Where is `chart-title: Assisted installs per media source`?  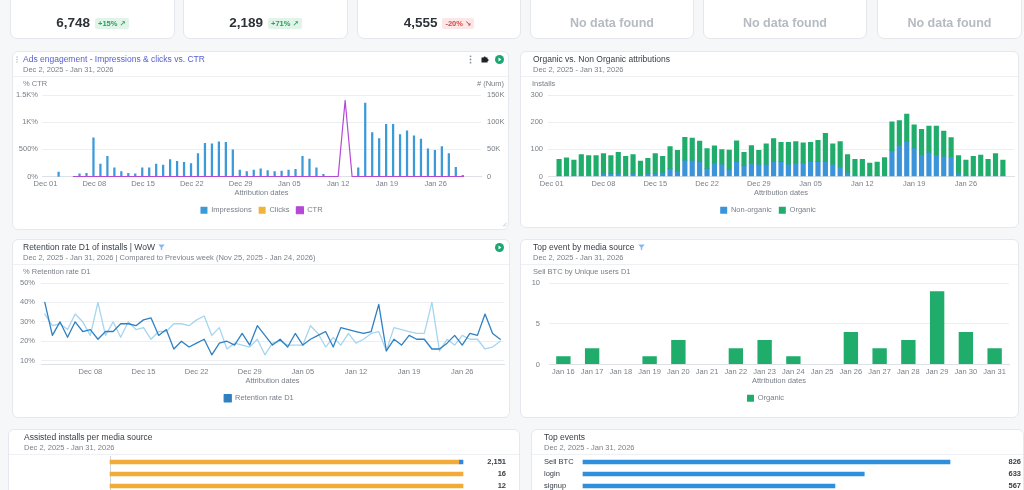 chart-title: Assisted installs per media source is located at coordinates (88, 437).